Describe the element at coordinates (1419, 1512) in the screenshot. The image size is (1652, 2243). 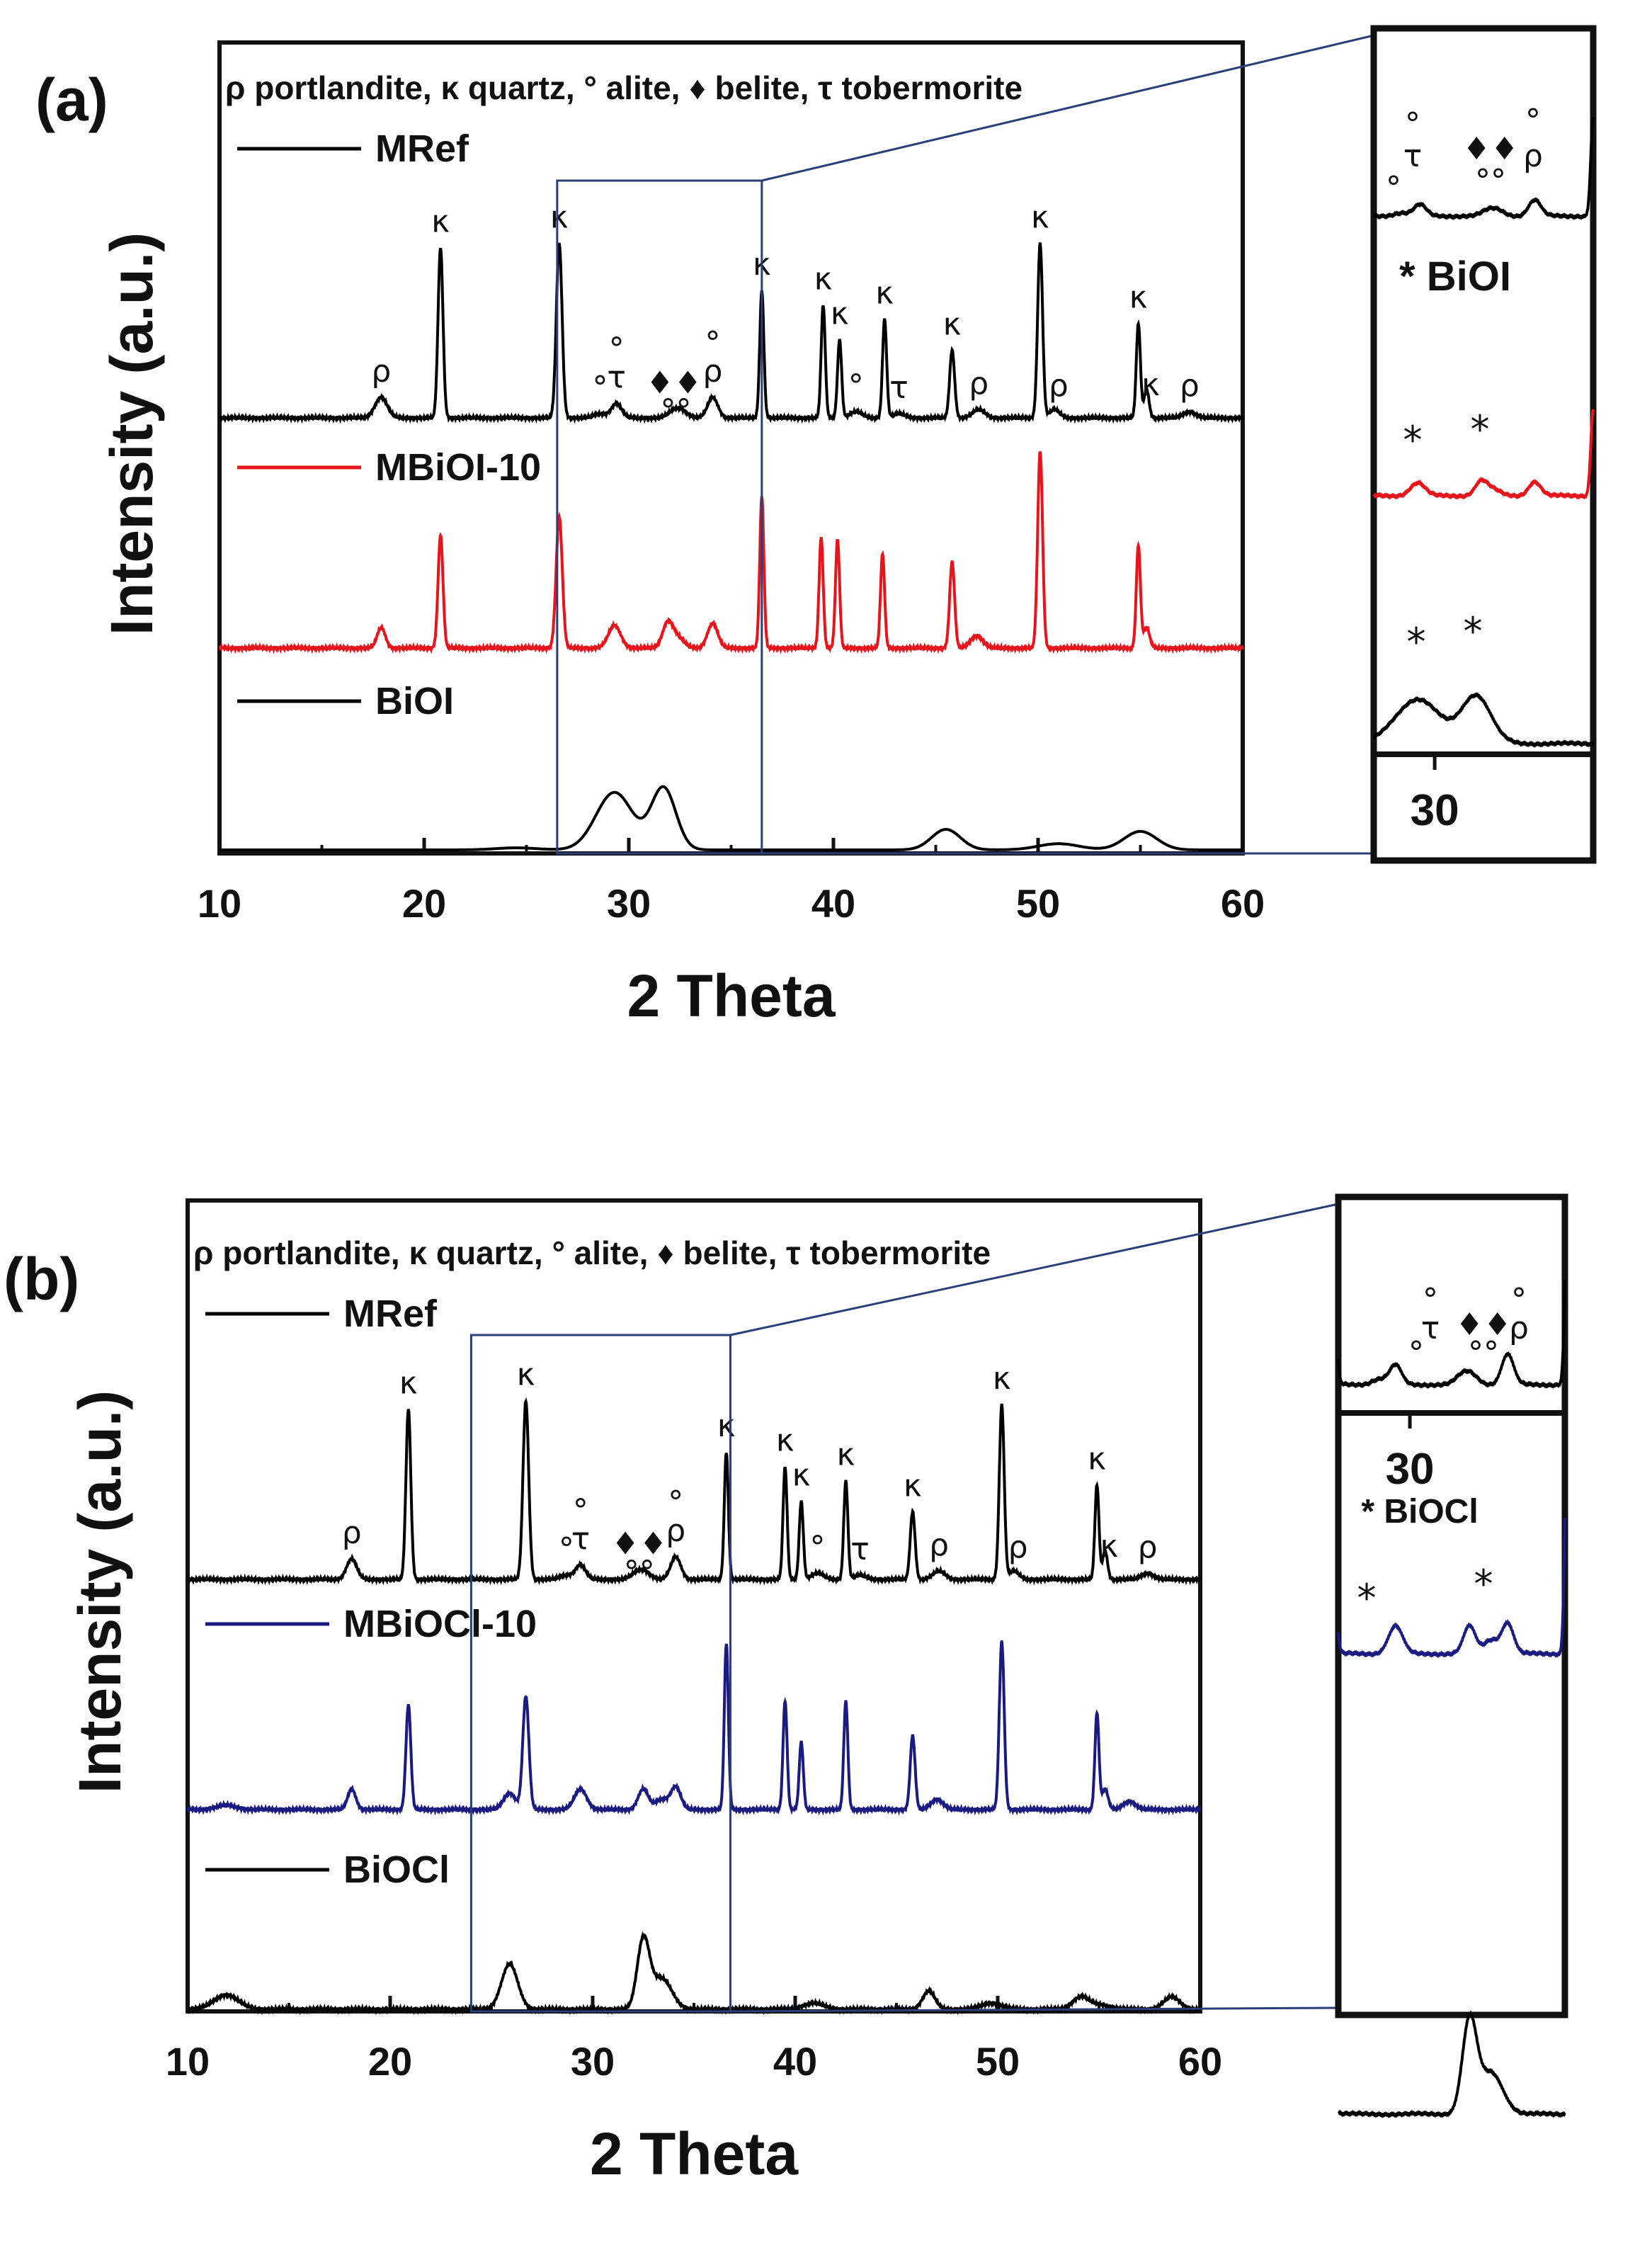
I see `inset-annotation: * BiOCl` at that location.